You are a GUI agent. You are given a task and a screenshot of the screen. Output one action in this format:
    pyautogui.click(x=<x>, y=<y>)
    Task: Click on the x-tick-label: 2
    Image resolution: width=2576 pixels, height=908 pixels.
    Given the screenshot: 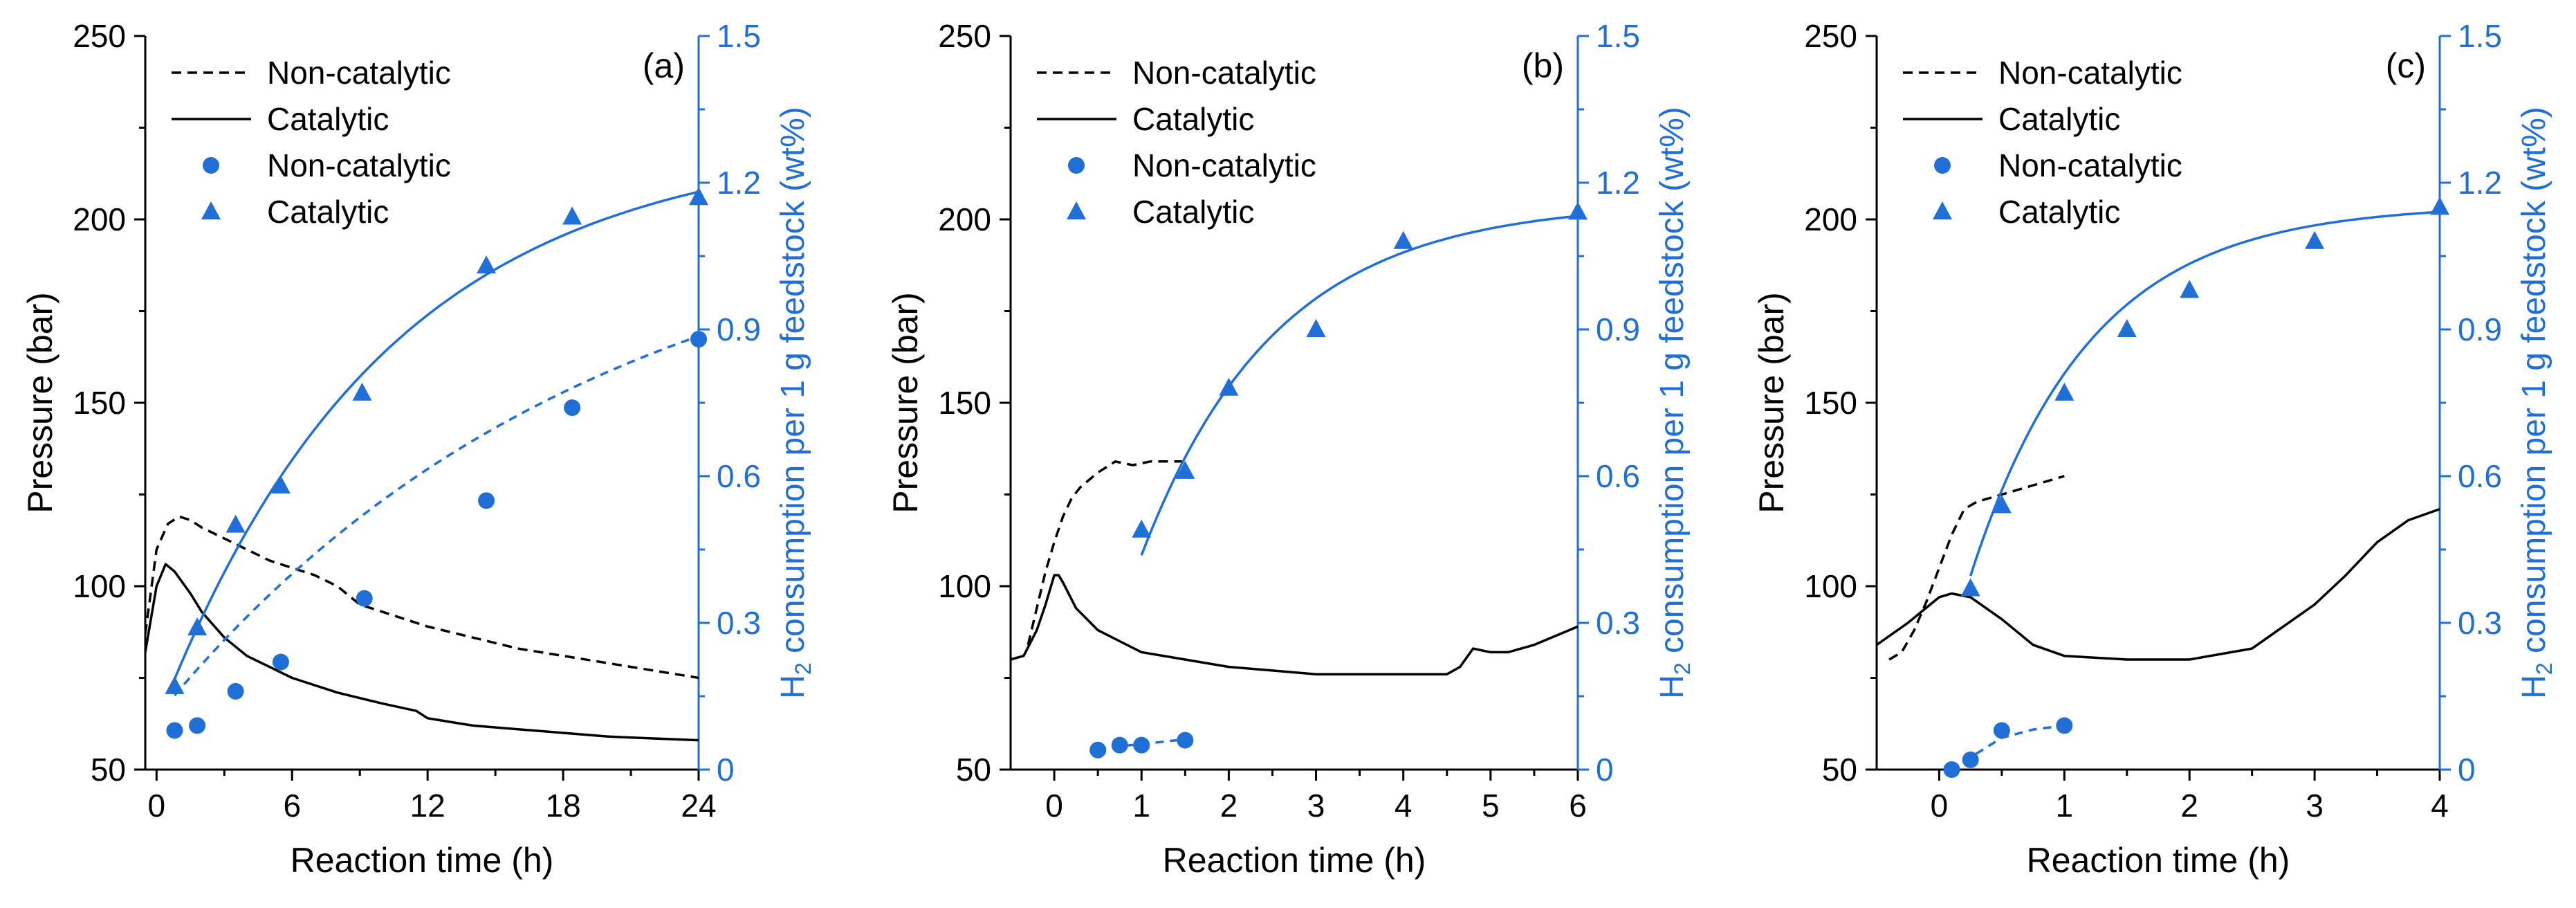 What is the action you would take?
    pyautogui.click(x=1229, y=806)
    